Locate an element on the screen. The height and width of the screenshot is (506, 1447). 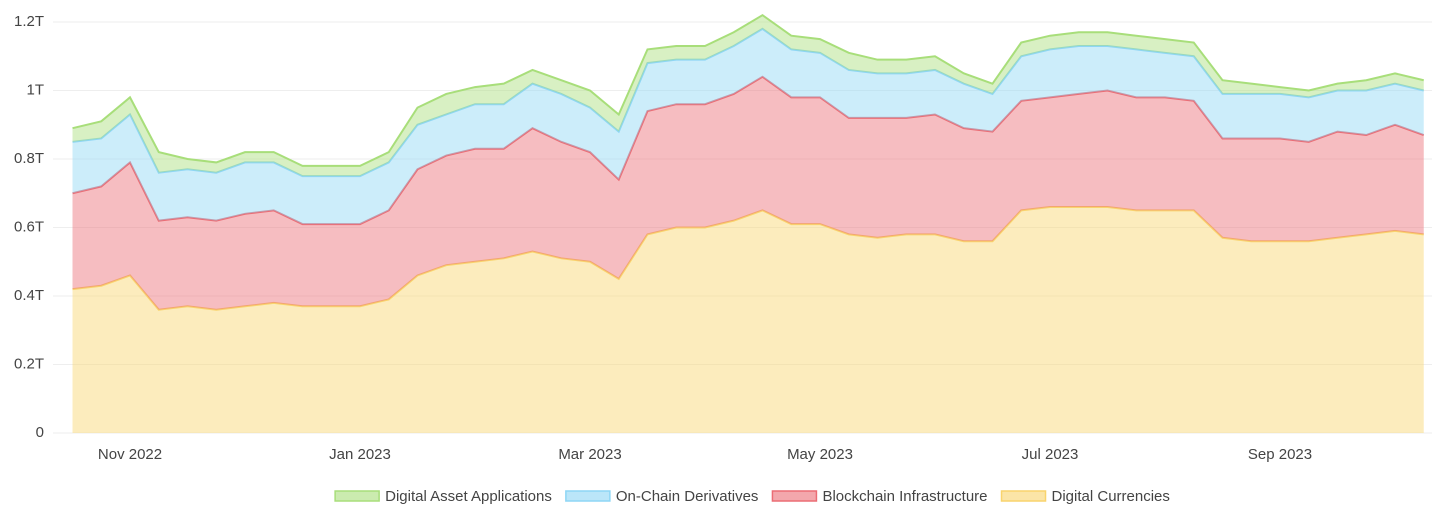
y-tick-label: 0.6T is located at coordinates (29, 226).